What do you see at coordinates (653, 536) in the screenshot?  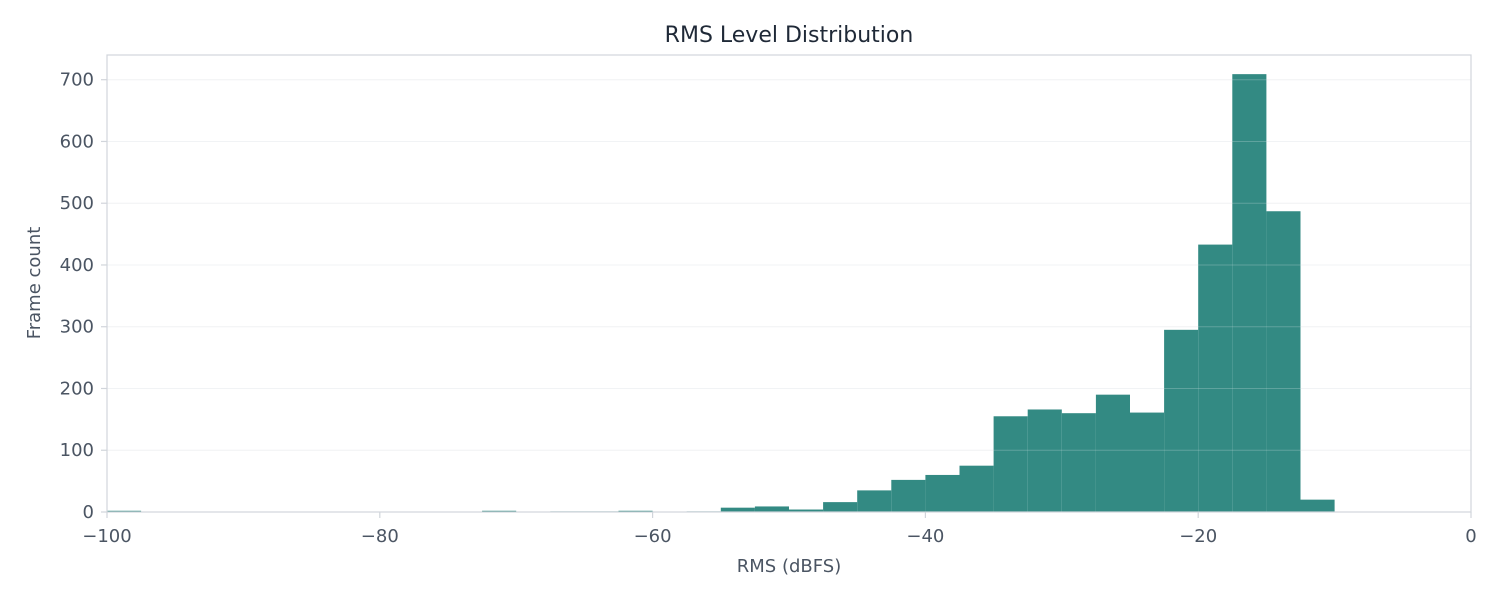 I see `x-tick-label: −60` at bounding box center [653, 536].